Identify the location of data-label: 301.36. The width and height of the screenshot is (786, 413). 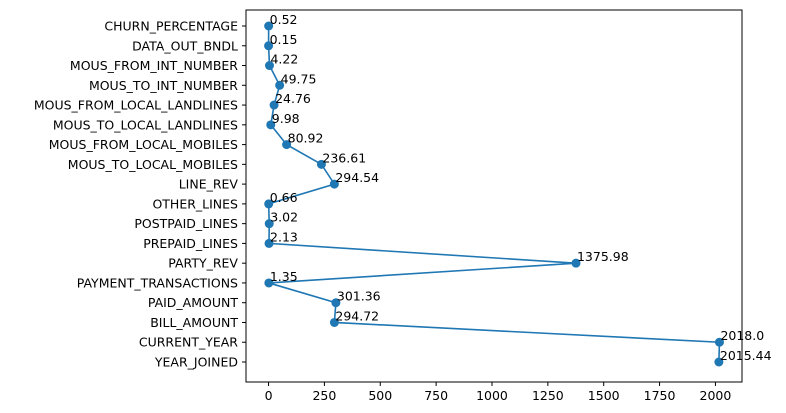
(359, 296).